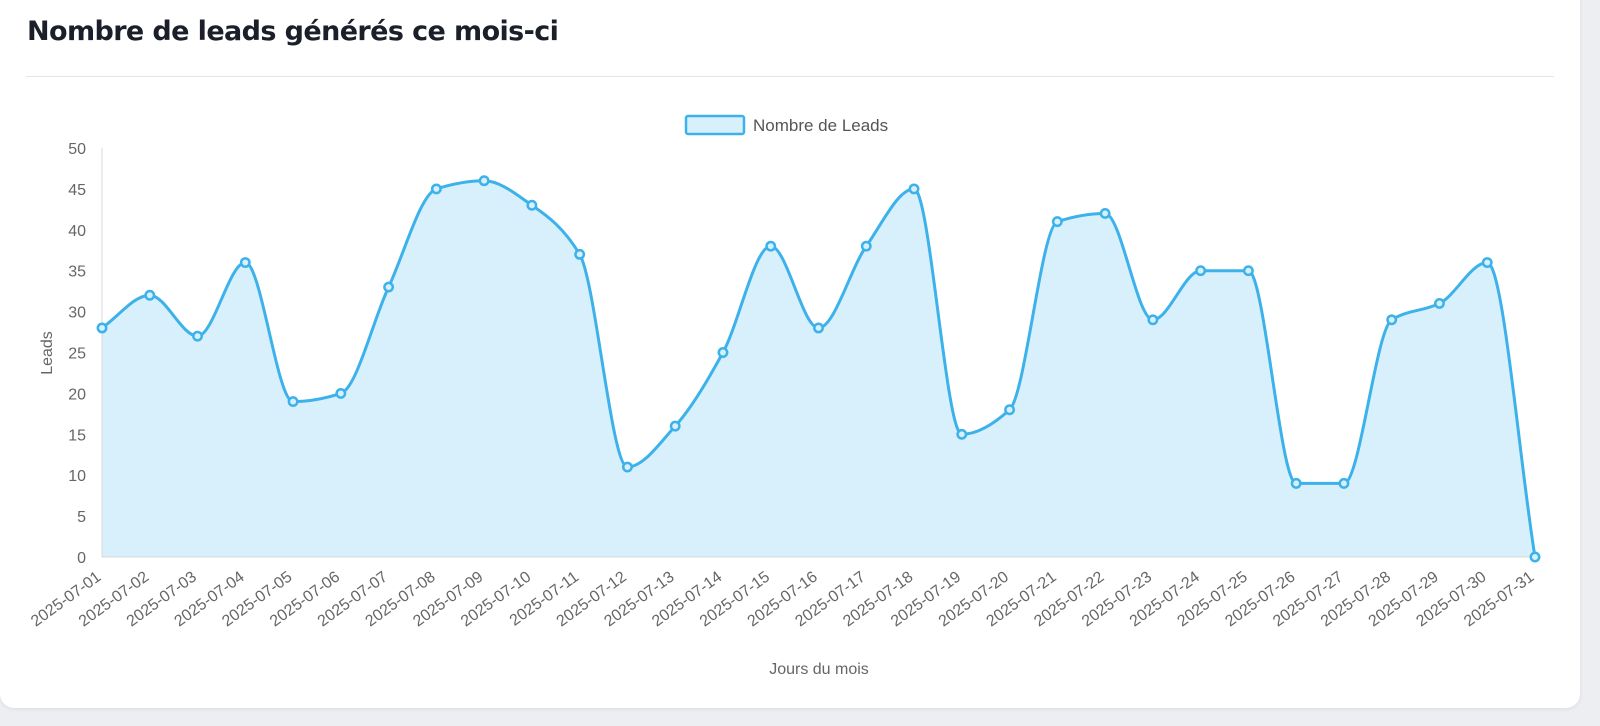 The height and width of the screenshot is (726, 1600). I want to click on y-tick-labels: 0 5 10 15 20 25 30 35 40 45 50, so click(77, 354).